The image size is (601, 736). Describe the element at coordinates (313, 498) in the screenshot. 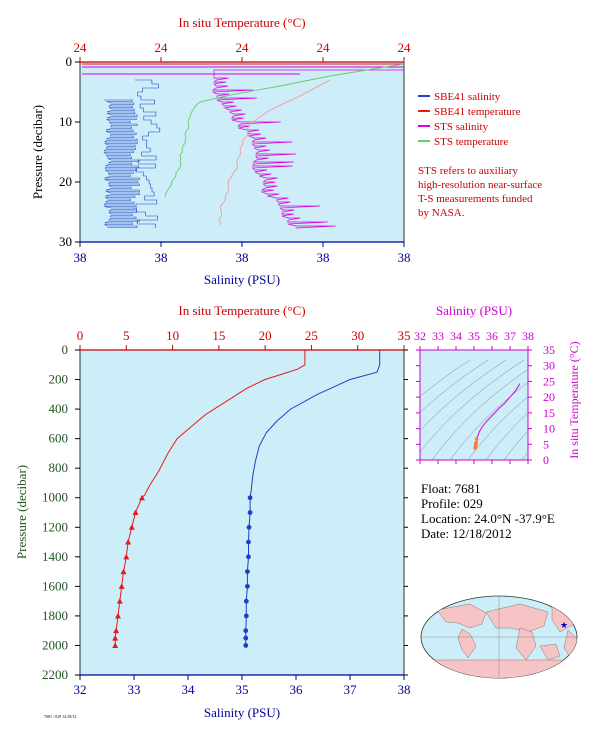

I see `salinity-profile-line` at that location.